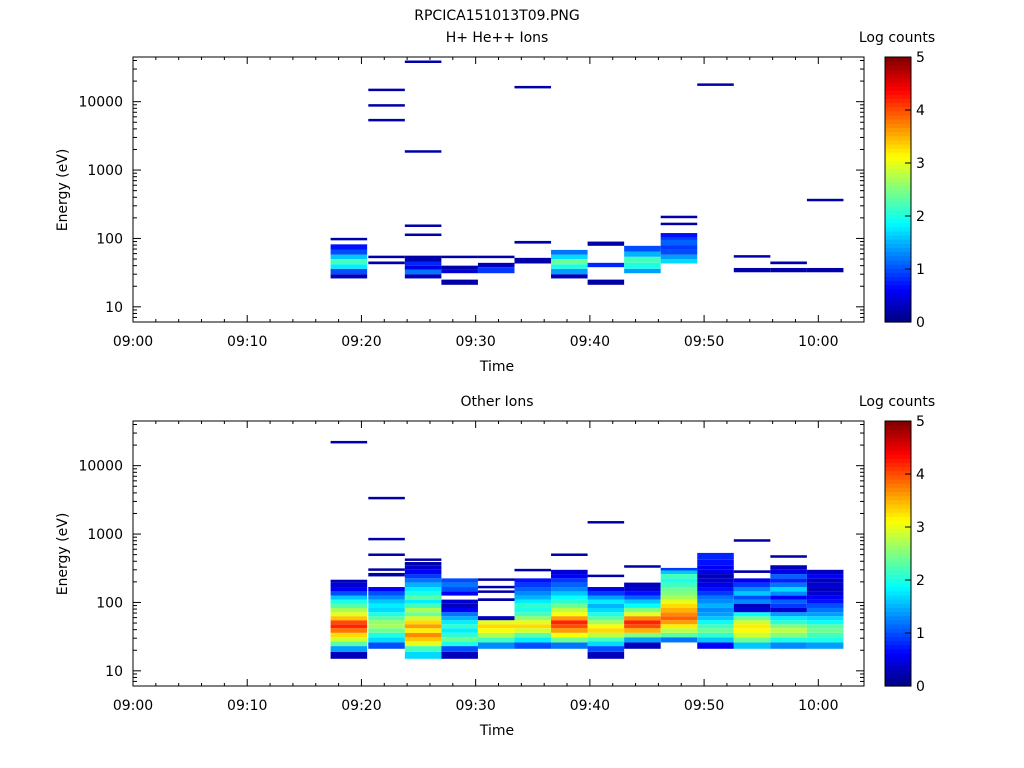 Image resolution: width=1024 pixels, height=768 pixels. I want to click on colorbar-tick-label: 4, so click(920, 475).